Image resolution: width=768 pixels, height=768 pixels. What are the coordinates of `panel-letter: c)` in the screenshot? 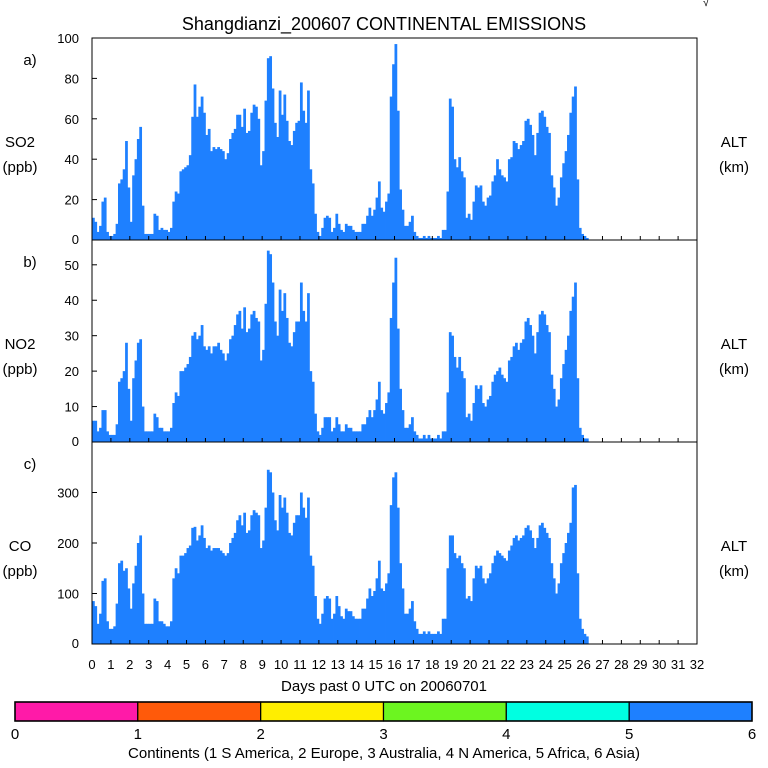 It's located at (30, 464).